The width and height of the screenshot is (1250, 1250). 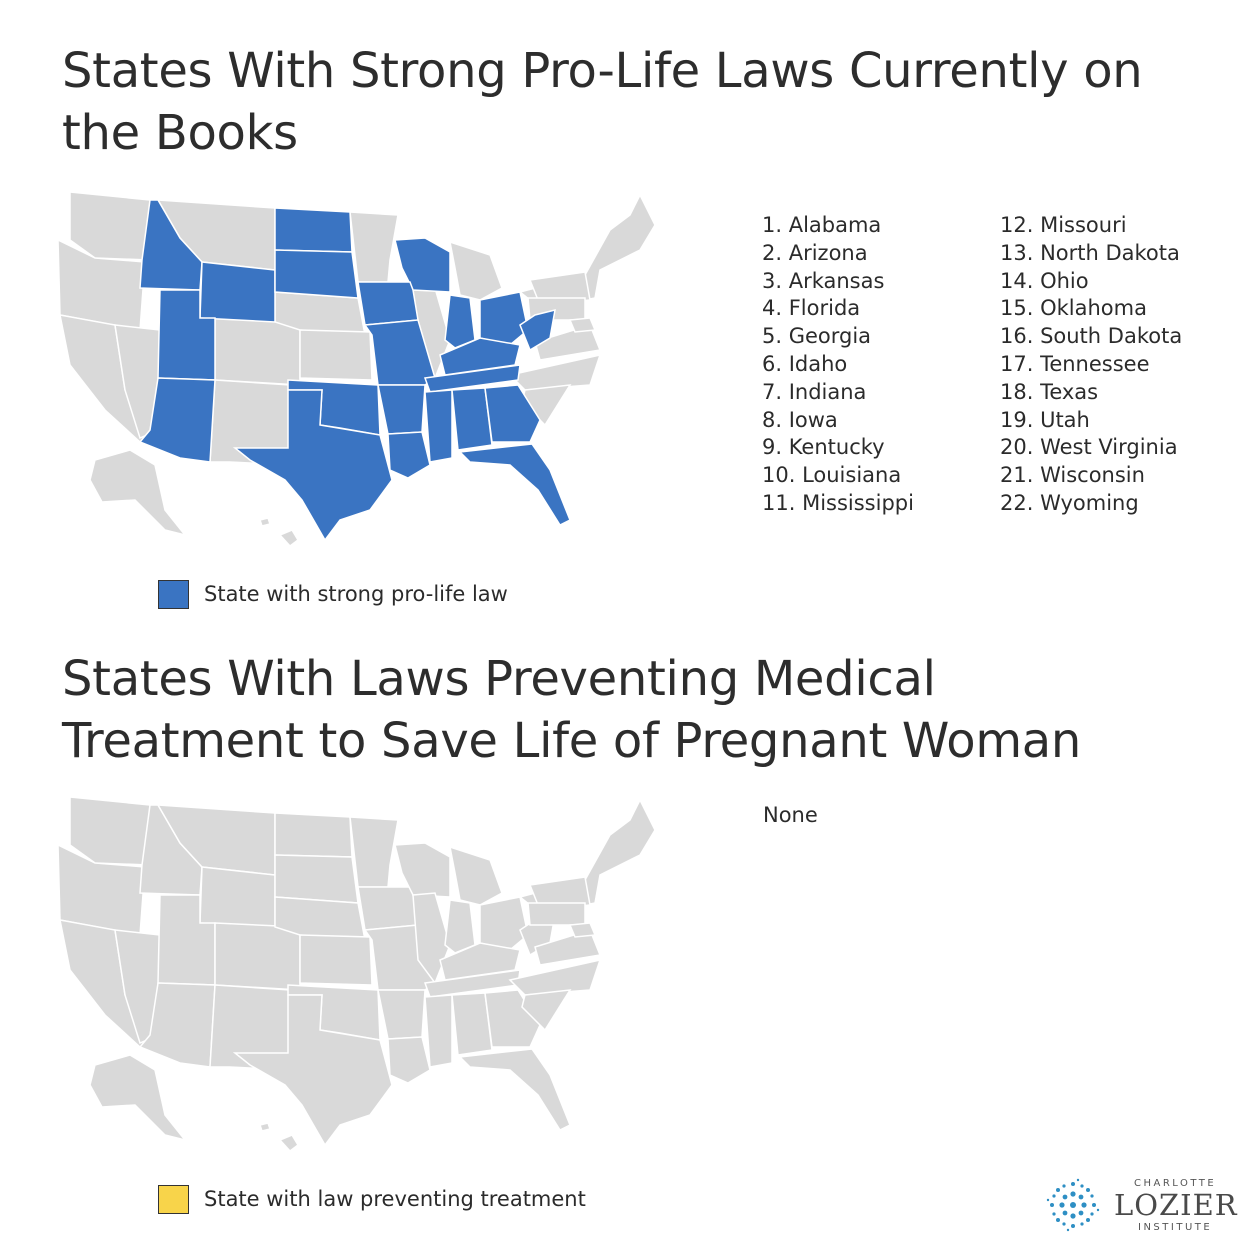 I want to click on state-arizona, so click(x=177, y=420).